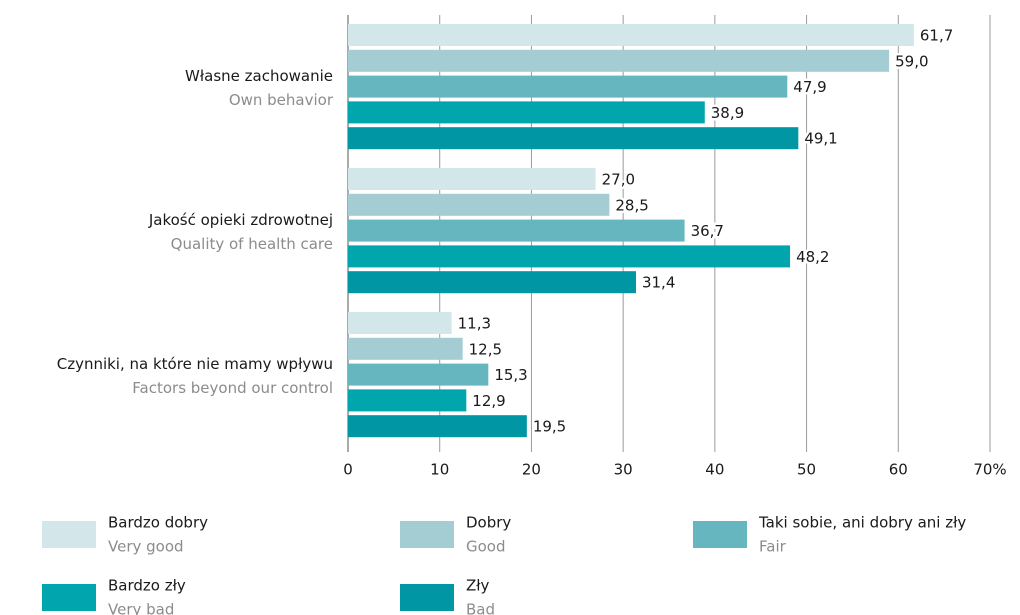 This screenshot has width=1020, height=615. I want to click on legend-sublabel: Very good, so click(146, 547).